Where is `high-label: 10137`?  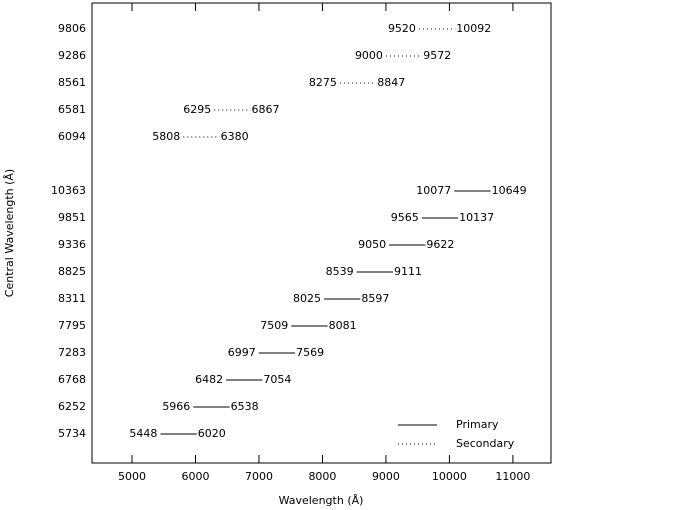 high-label: 10137 is located at coordinates (476, 217).